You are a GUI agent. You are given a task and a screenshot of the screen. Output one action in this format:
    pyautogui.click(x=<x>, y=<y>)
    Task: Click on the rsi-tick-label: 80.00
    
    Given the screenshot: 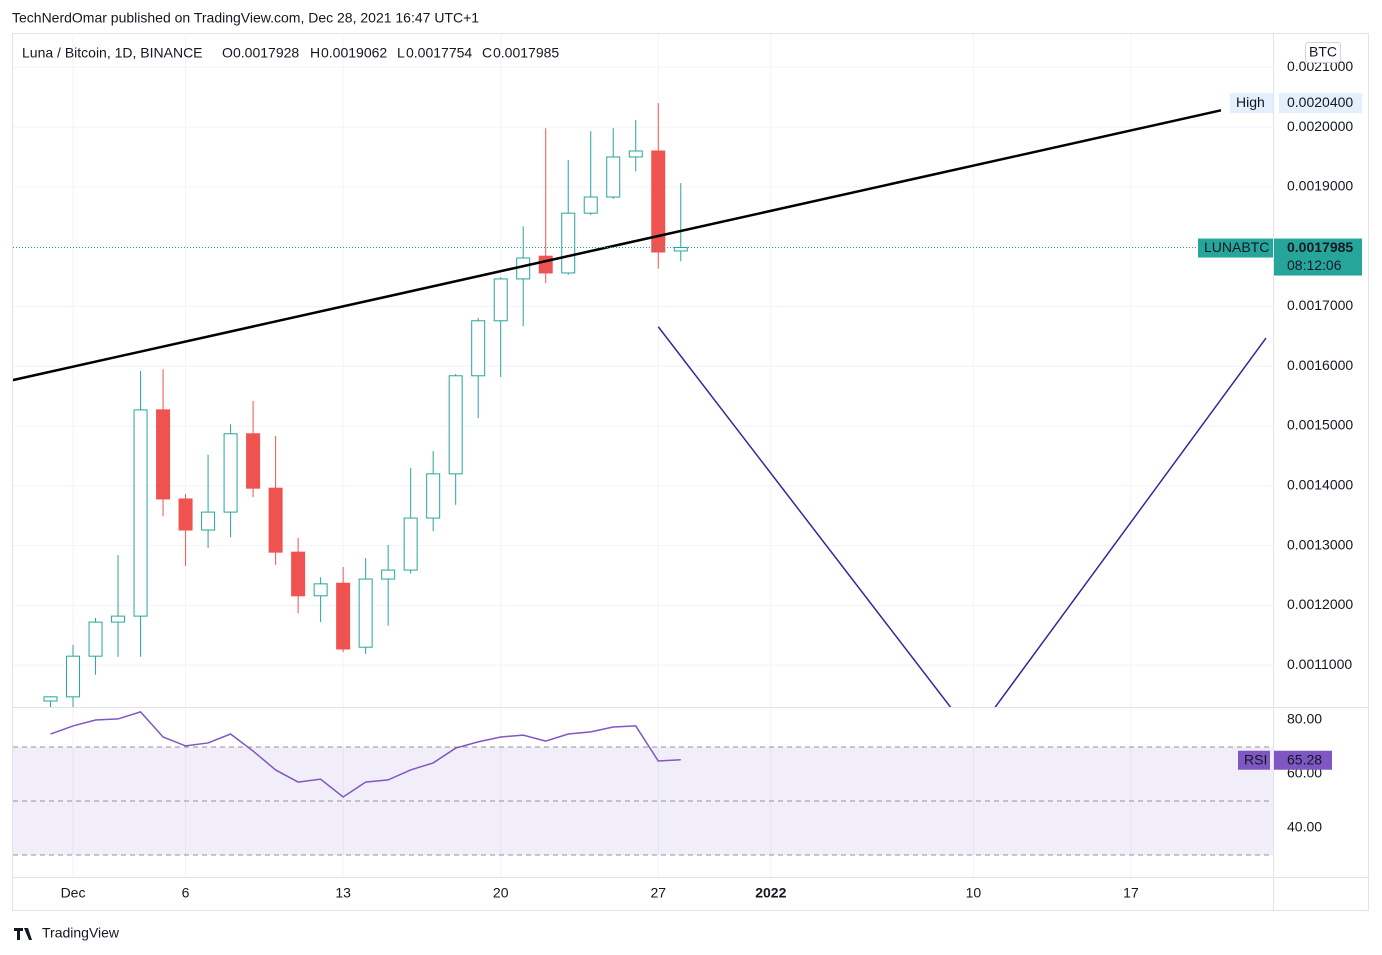 What is the action you would take?
    pyautogui.click(x=1304, y=719)
    